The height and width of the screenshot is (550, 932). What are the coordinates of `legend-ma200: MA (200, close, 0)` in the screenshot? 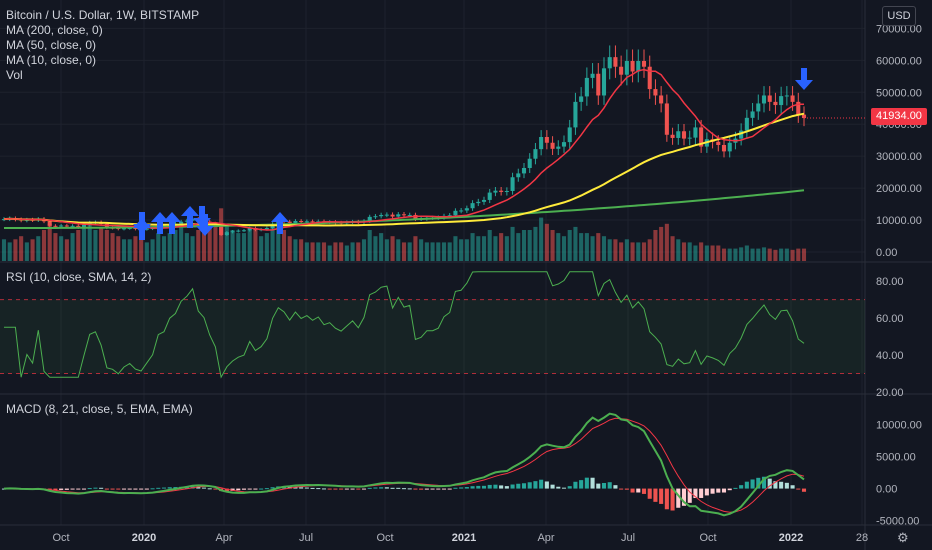 It's located at (54, 30).